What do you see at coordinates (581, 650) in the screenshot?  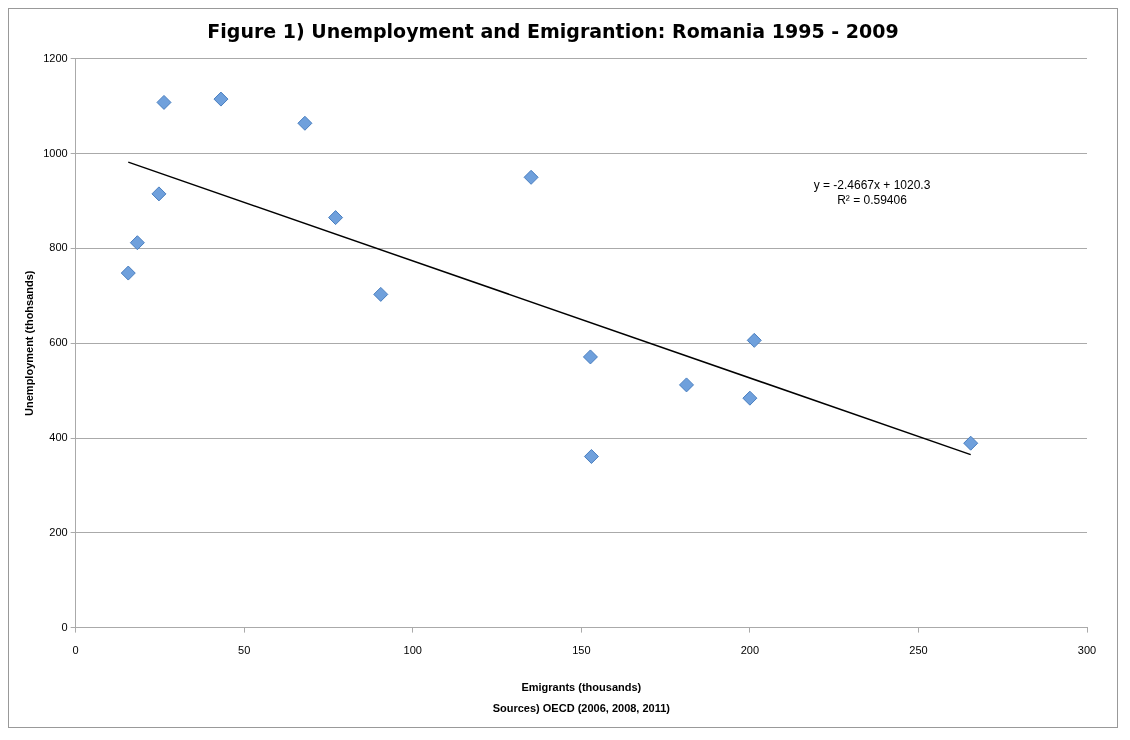 I see `x-tick-label: 150` at bounding box center [581, 650].